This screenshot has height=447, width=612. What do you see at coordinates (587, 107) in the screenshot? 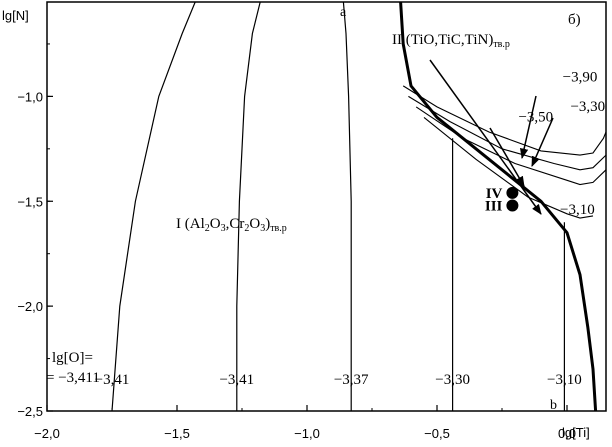
I see `isoline-II-label-1: −3,30` at bounding box center [587, 107].